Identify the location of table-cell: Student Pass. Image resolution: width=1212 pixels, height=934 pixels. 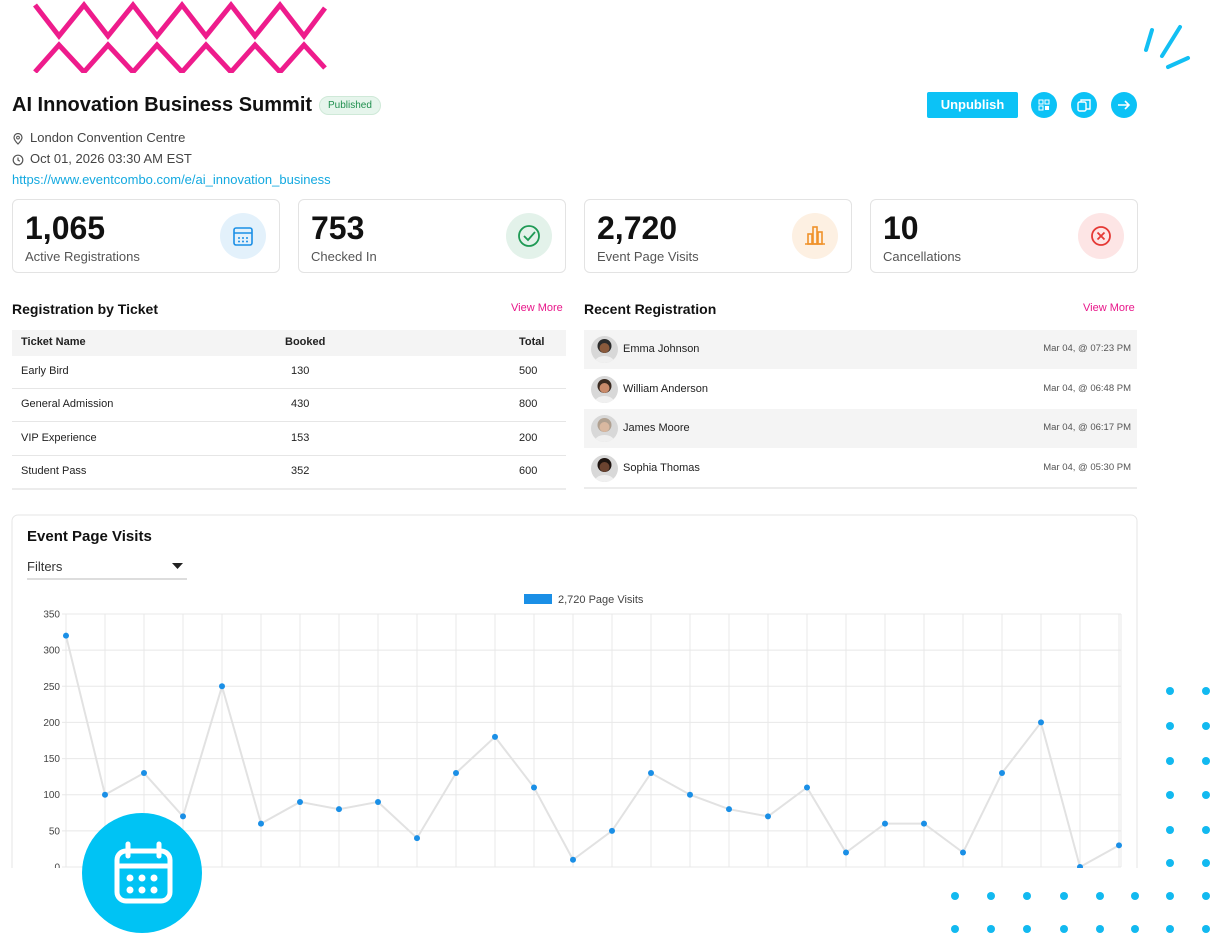
(54, 470).